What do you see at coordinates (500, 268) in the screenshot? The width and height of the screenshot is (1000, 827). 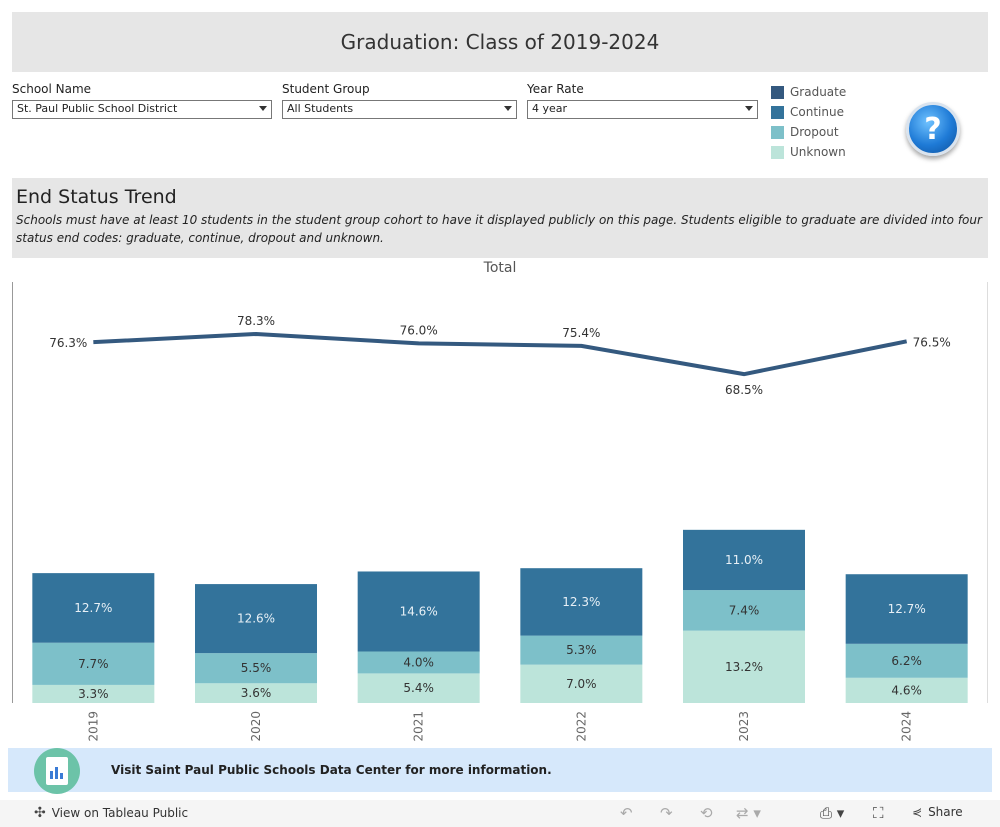 I see `chart-title: Total` at bounding box center [500, 268].